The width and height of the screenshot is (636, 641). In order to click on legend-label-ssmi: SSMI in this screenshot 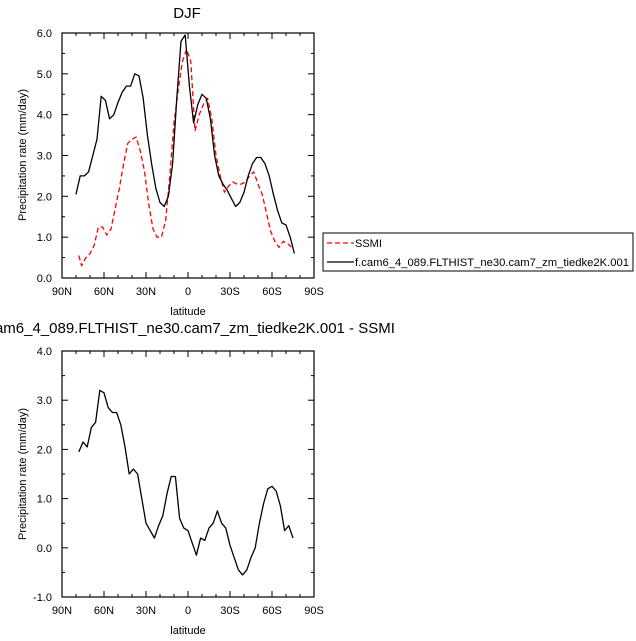, I will do `click(368, 244)`.